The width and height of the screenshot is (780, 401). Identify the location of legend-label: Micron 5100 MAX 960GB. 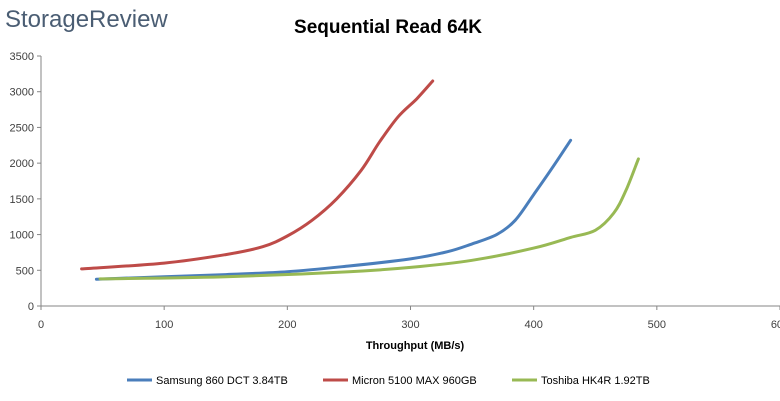
(414, 381).